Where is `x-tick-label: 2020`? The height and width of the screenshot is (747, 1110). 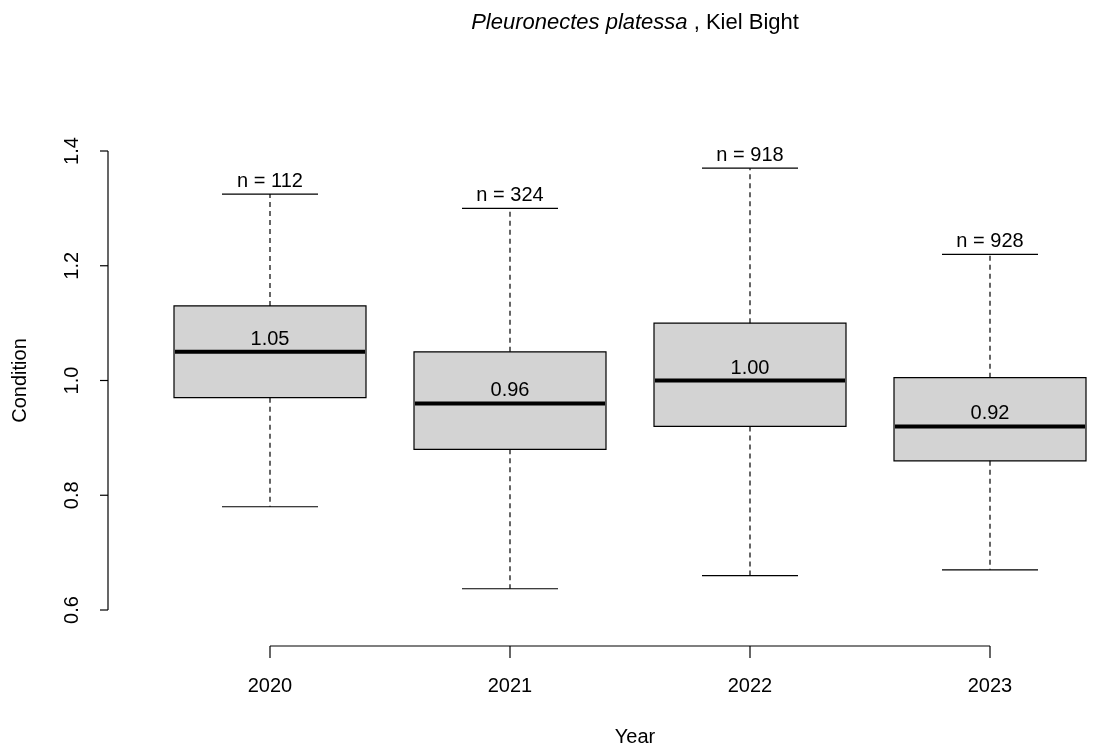
x-tick-label: 2020 is located at coordinates (270, 684).